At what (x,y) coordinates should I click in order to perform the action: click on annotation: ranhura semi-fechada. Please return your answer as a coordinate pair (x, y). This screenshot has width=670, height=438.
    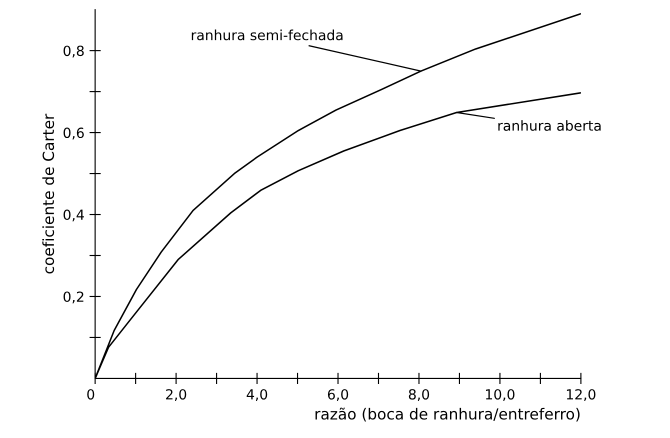
    Looking at the image, I should click on (267, 35).